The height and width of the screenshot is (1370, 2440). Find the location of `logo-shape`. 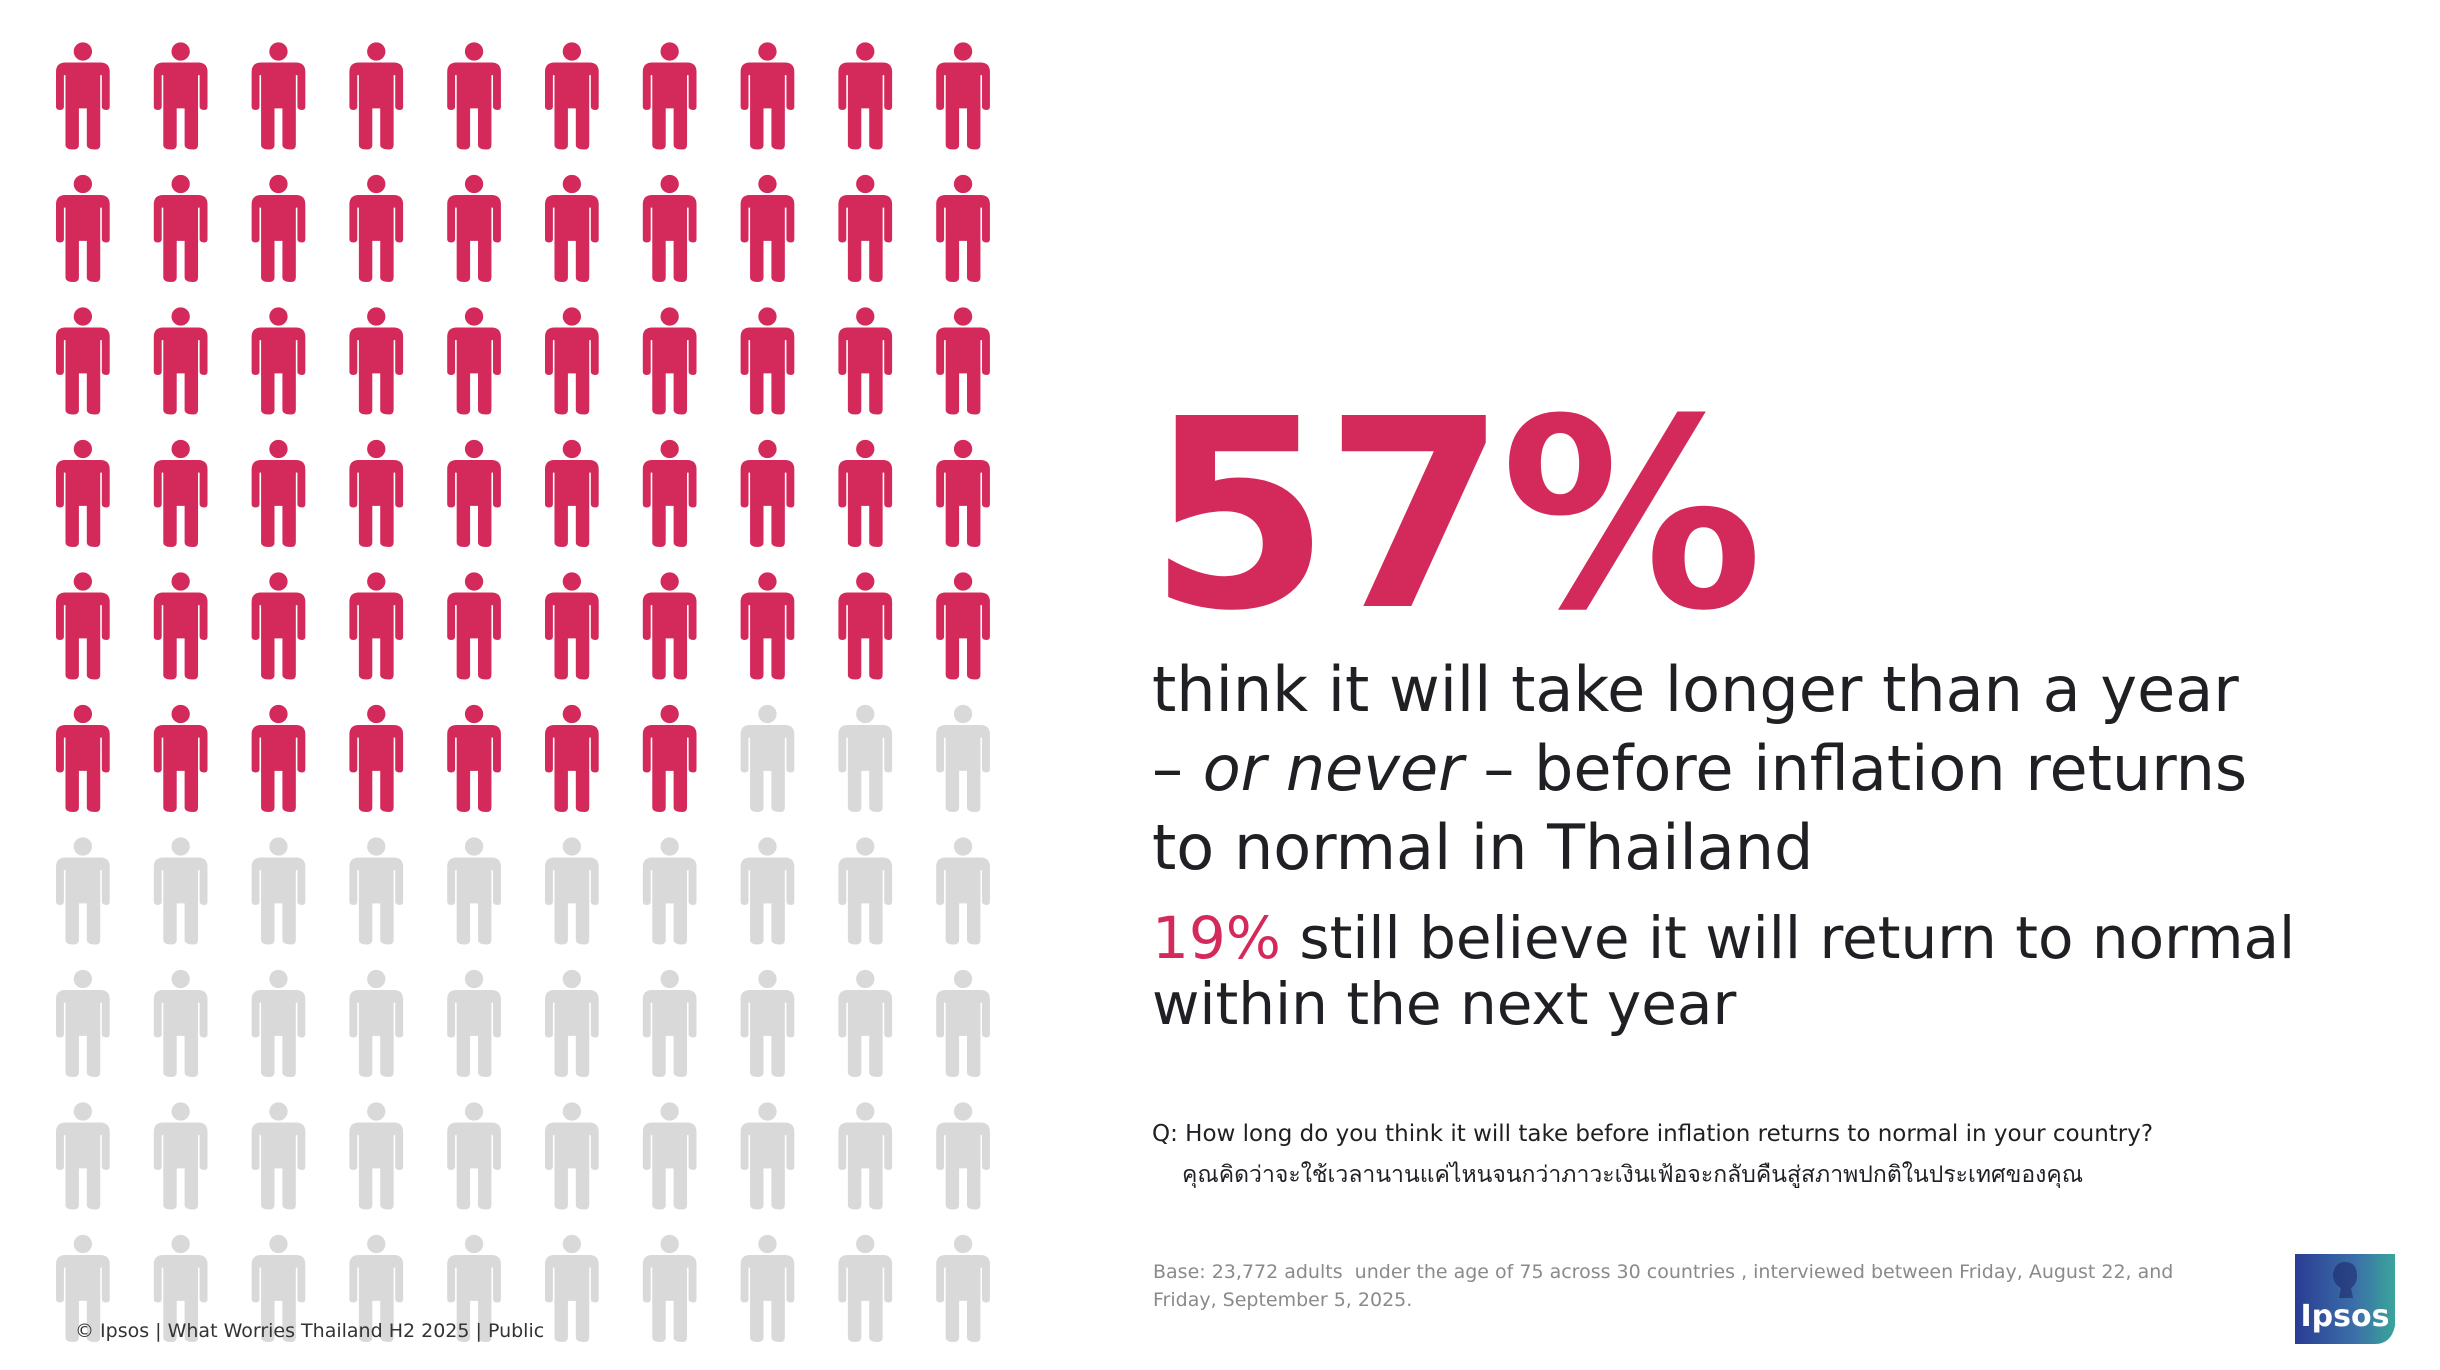

logo-shape is located at coordinates (2345, 1299).